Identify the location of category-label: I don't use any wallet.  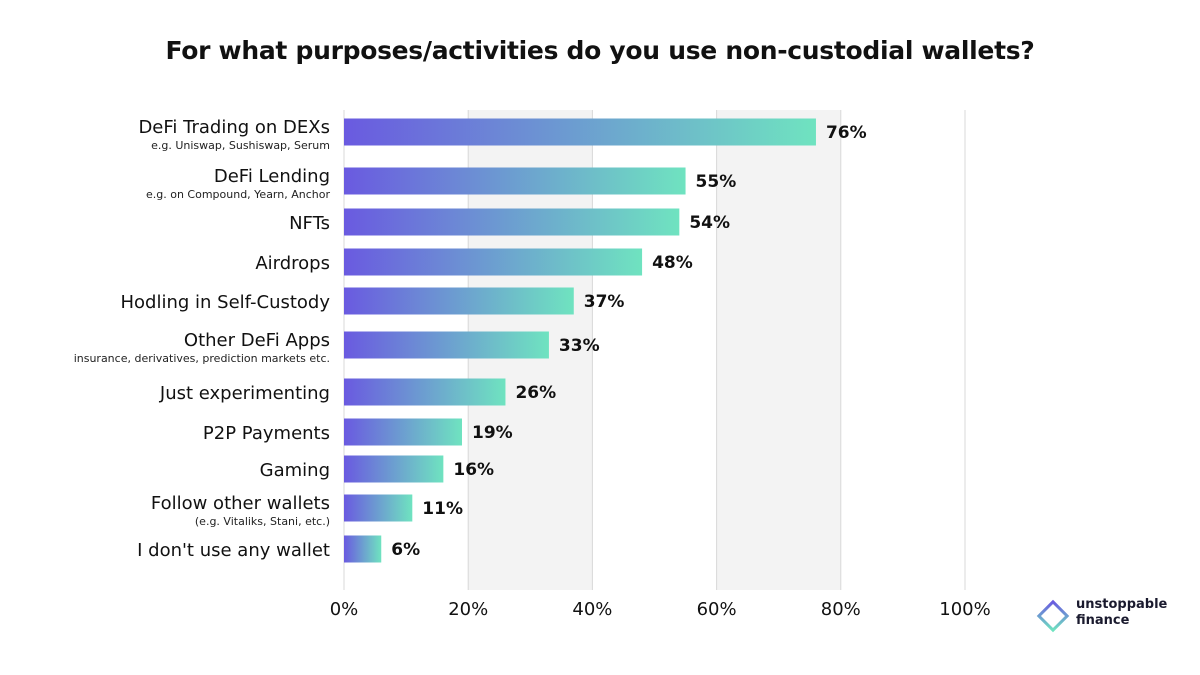
(233, 550).